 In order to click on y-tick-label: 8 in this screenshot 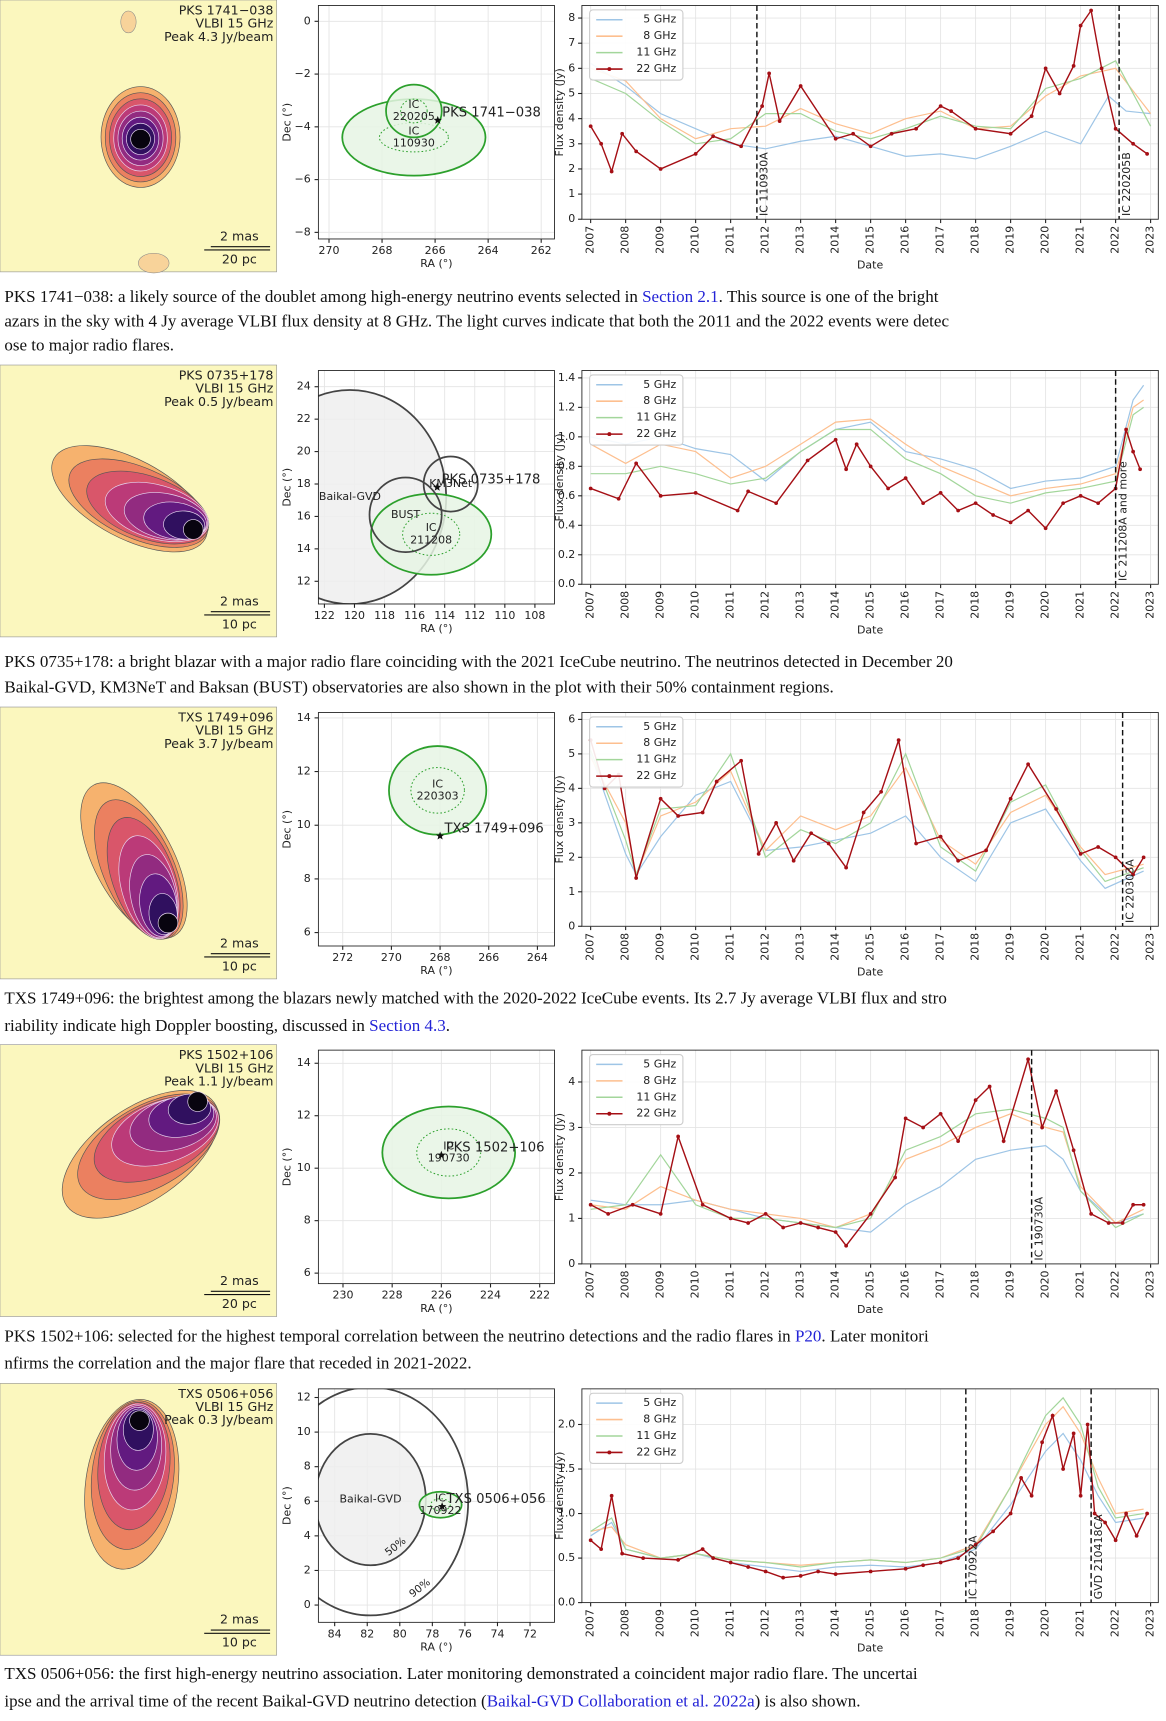, I will do `click(307, 878)`.